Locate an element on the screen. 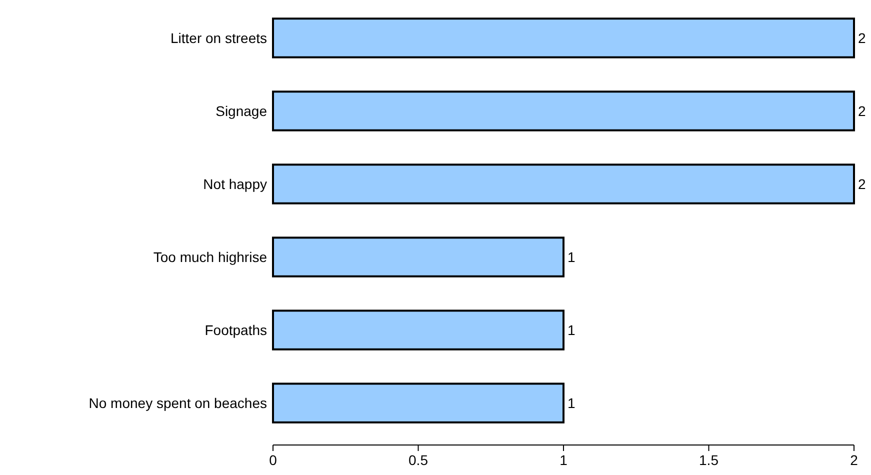 Image resolution: width=871 pixels, height=475 pixels. y-tick-label: Too much highrise is located at coordinates (210, 257).